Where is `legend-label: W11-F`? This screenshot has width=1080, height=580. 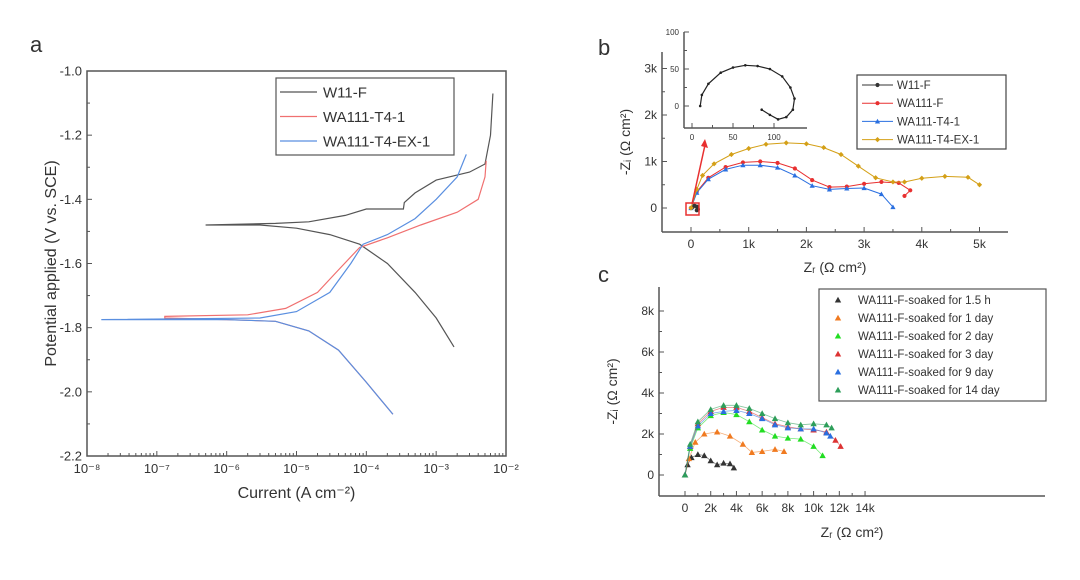 legend-label: W11-F is located at coordinates (914, 86).